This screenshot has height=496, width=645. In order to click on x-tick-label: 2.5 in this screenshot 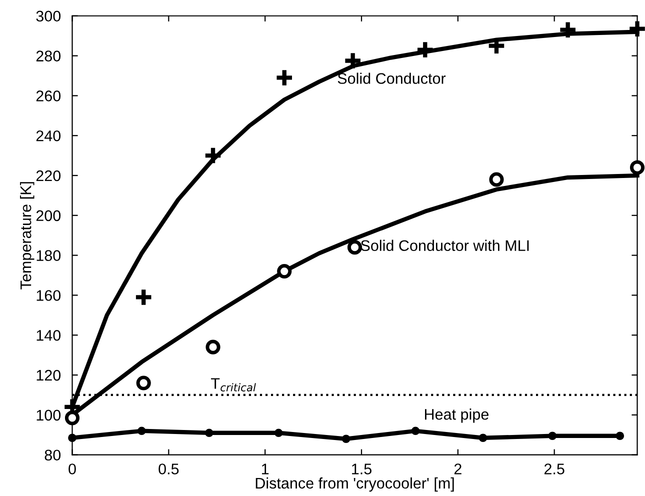, I will do `click(554, 469)`.